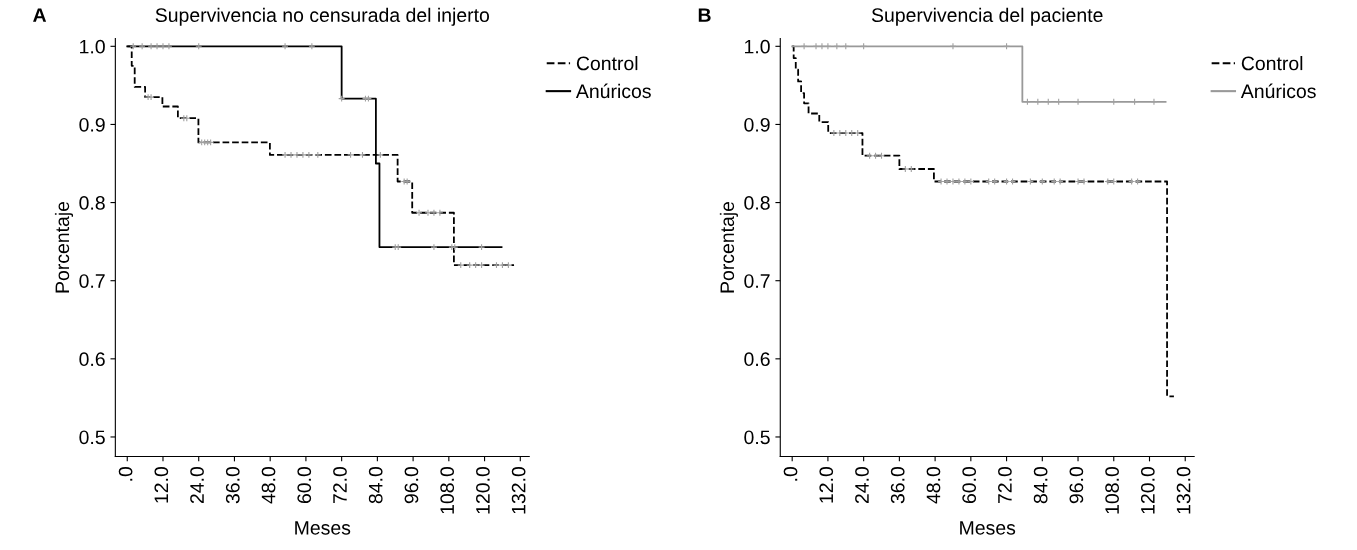  Describe the element at coordinates (704, 15) in the screenshot. I see `text: B` at that location.